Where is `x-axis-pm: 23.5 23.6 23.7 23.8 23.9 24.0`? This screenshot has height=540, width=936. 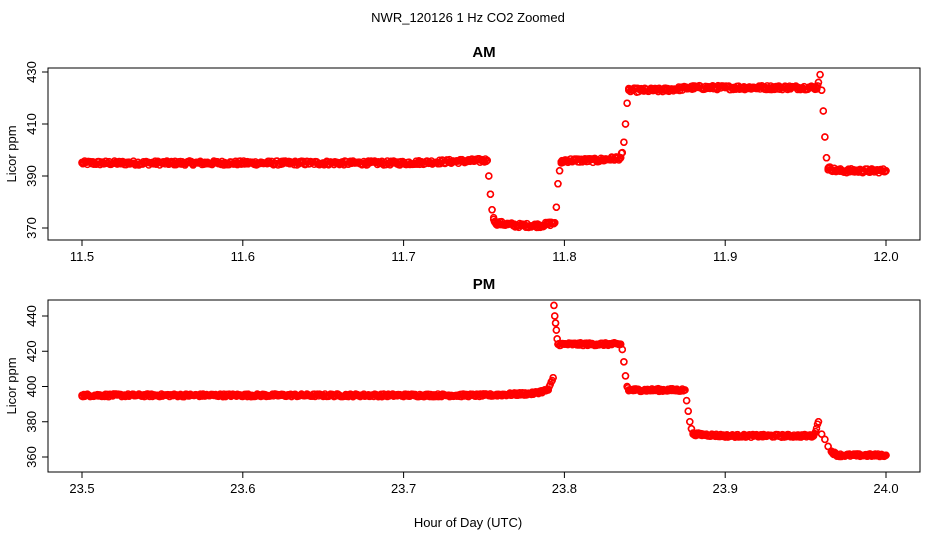 x-axis-pm: 23.5 23.6 23.7 23.8 23.9 24.0 is located at coordinates (484, 484).